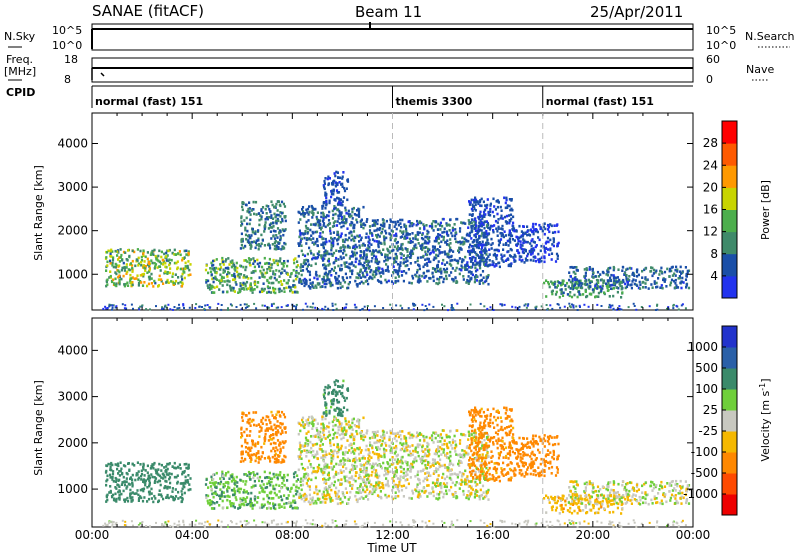 Image resolution: width=800 pixels, height=554 pixels. Describe the element at coordinates (38, 213) in the screenshot. I see `power-ylabel: Slant Range [km]` at that location.